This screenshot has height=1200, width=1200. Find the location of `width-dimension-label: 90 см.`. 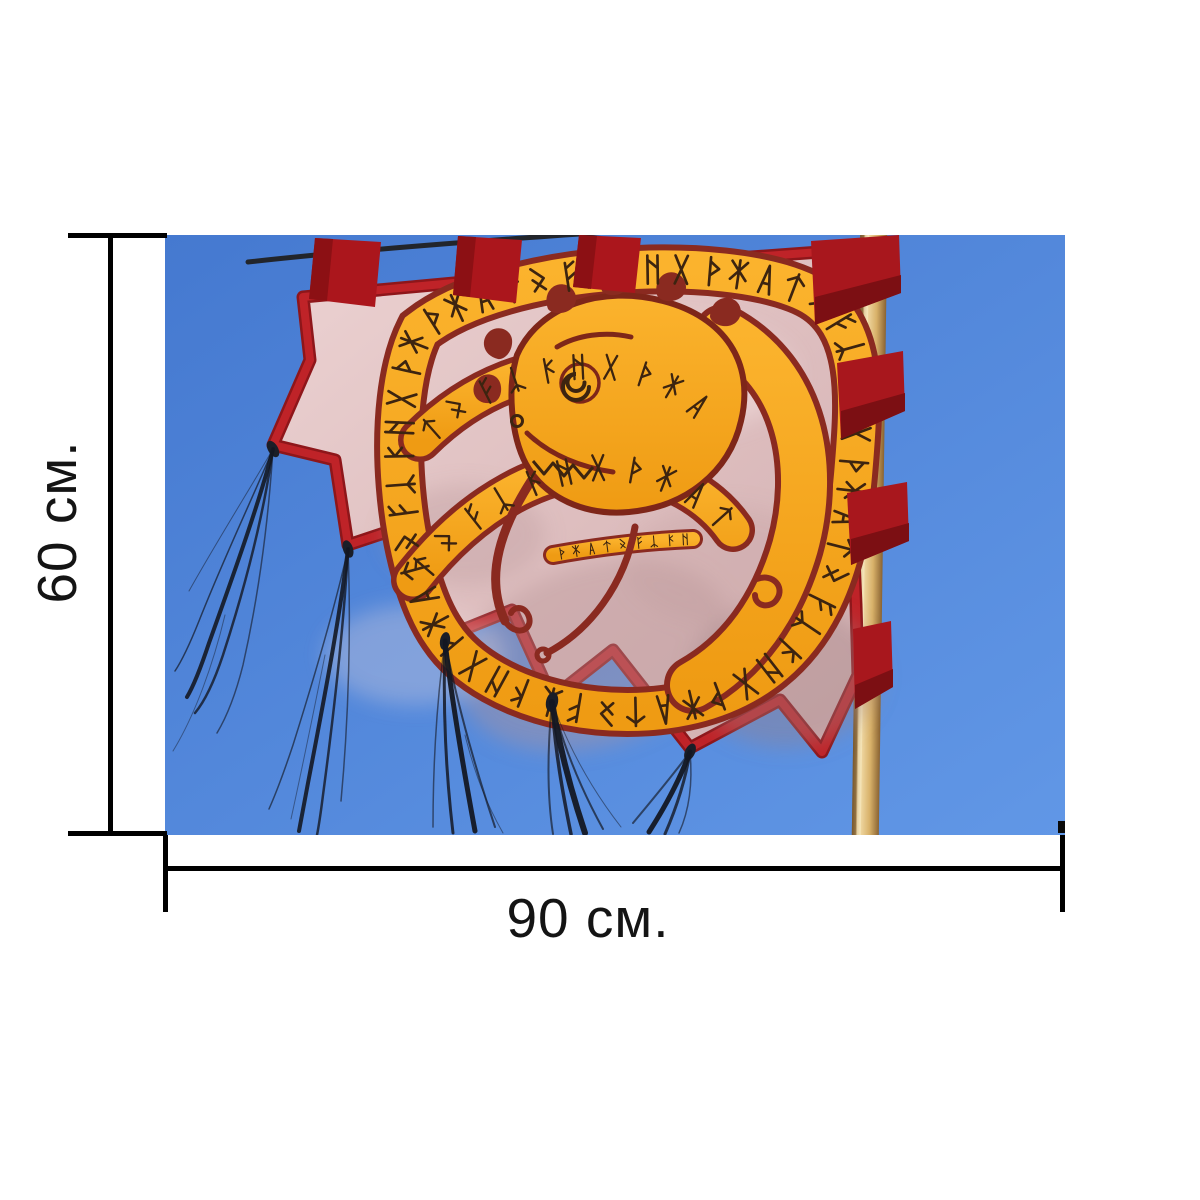

width-dimension-label: 90 см. is located at coordinates (588, 918).